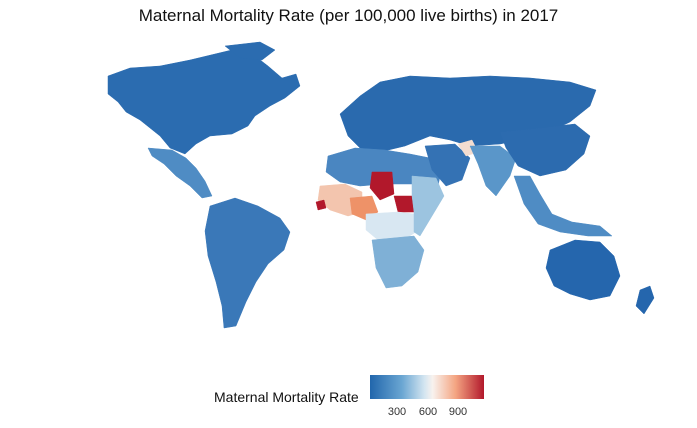 The image size is (697, 428). What do you see at coordinates (447, 165) in the screenshot?
I see `region-middle-east` at bounding box center [447, 165].